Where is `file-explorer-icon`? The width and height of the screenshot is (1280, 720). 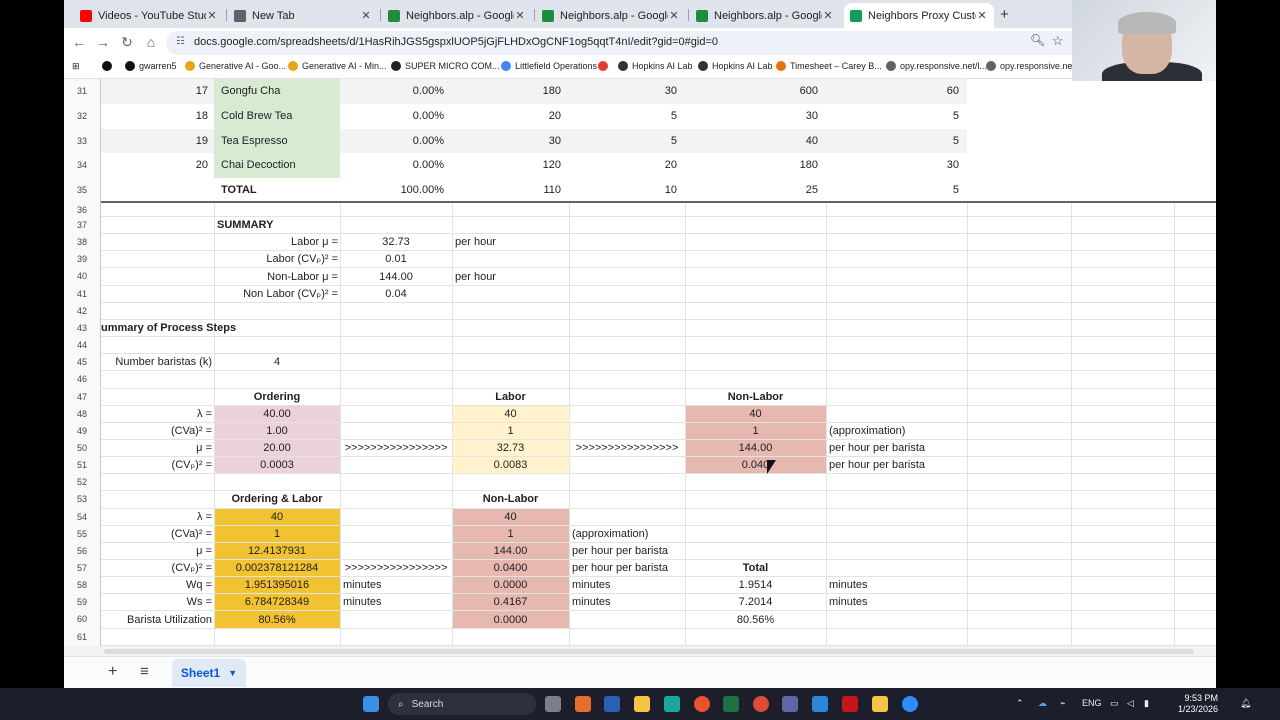
file-explorer-icon is located at coordinates (642, 704).